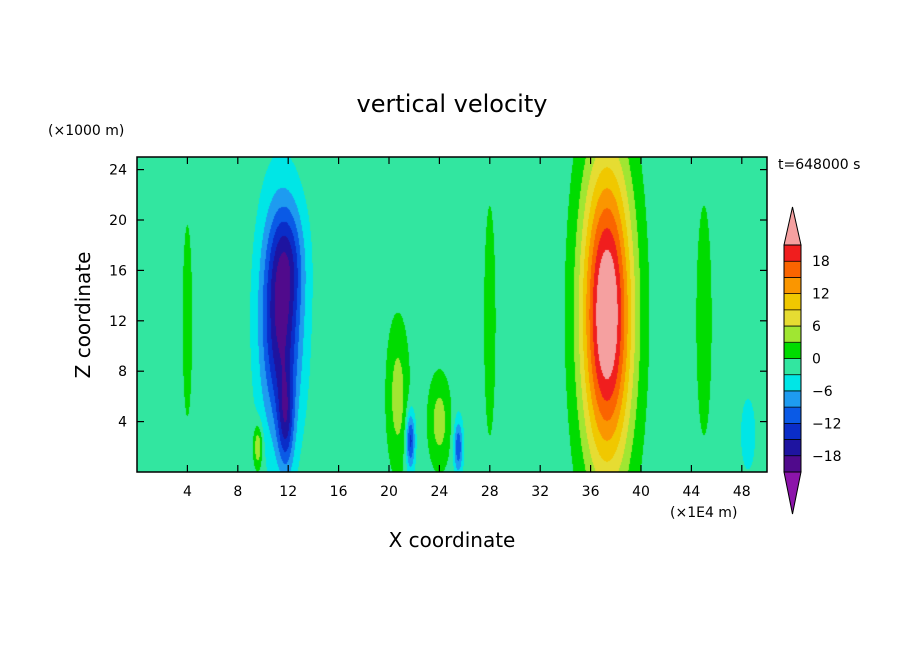  I want to click on y-tick-label: 12, so click(118, 322).